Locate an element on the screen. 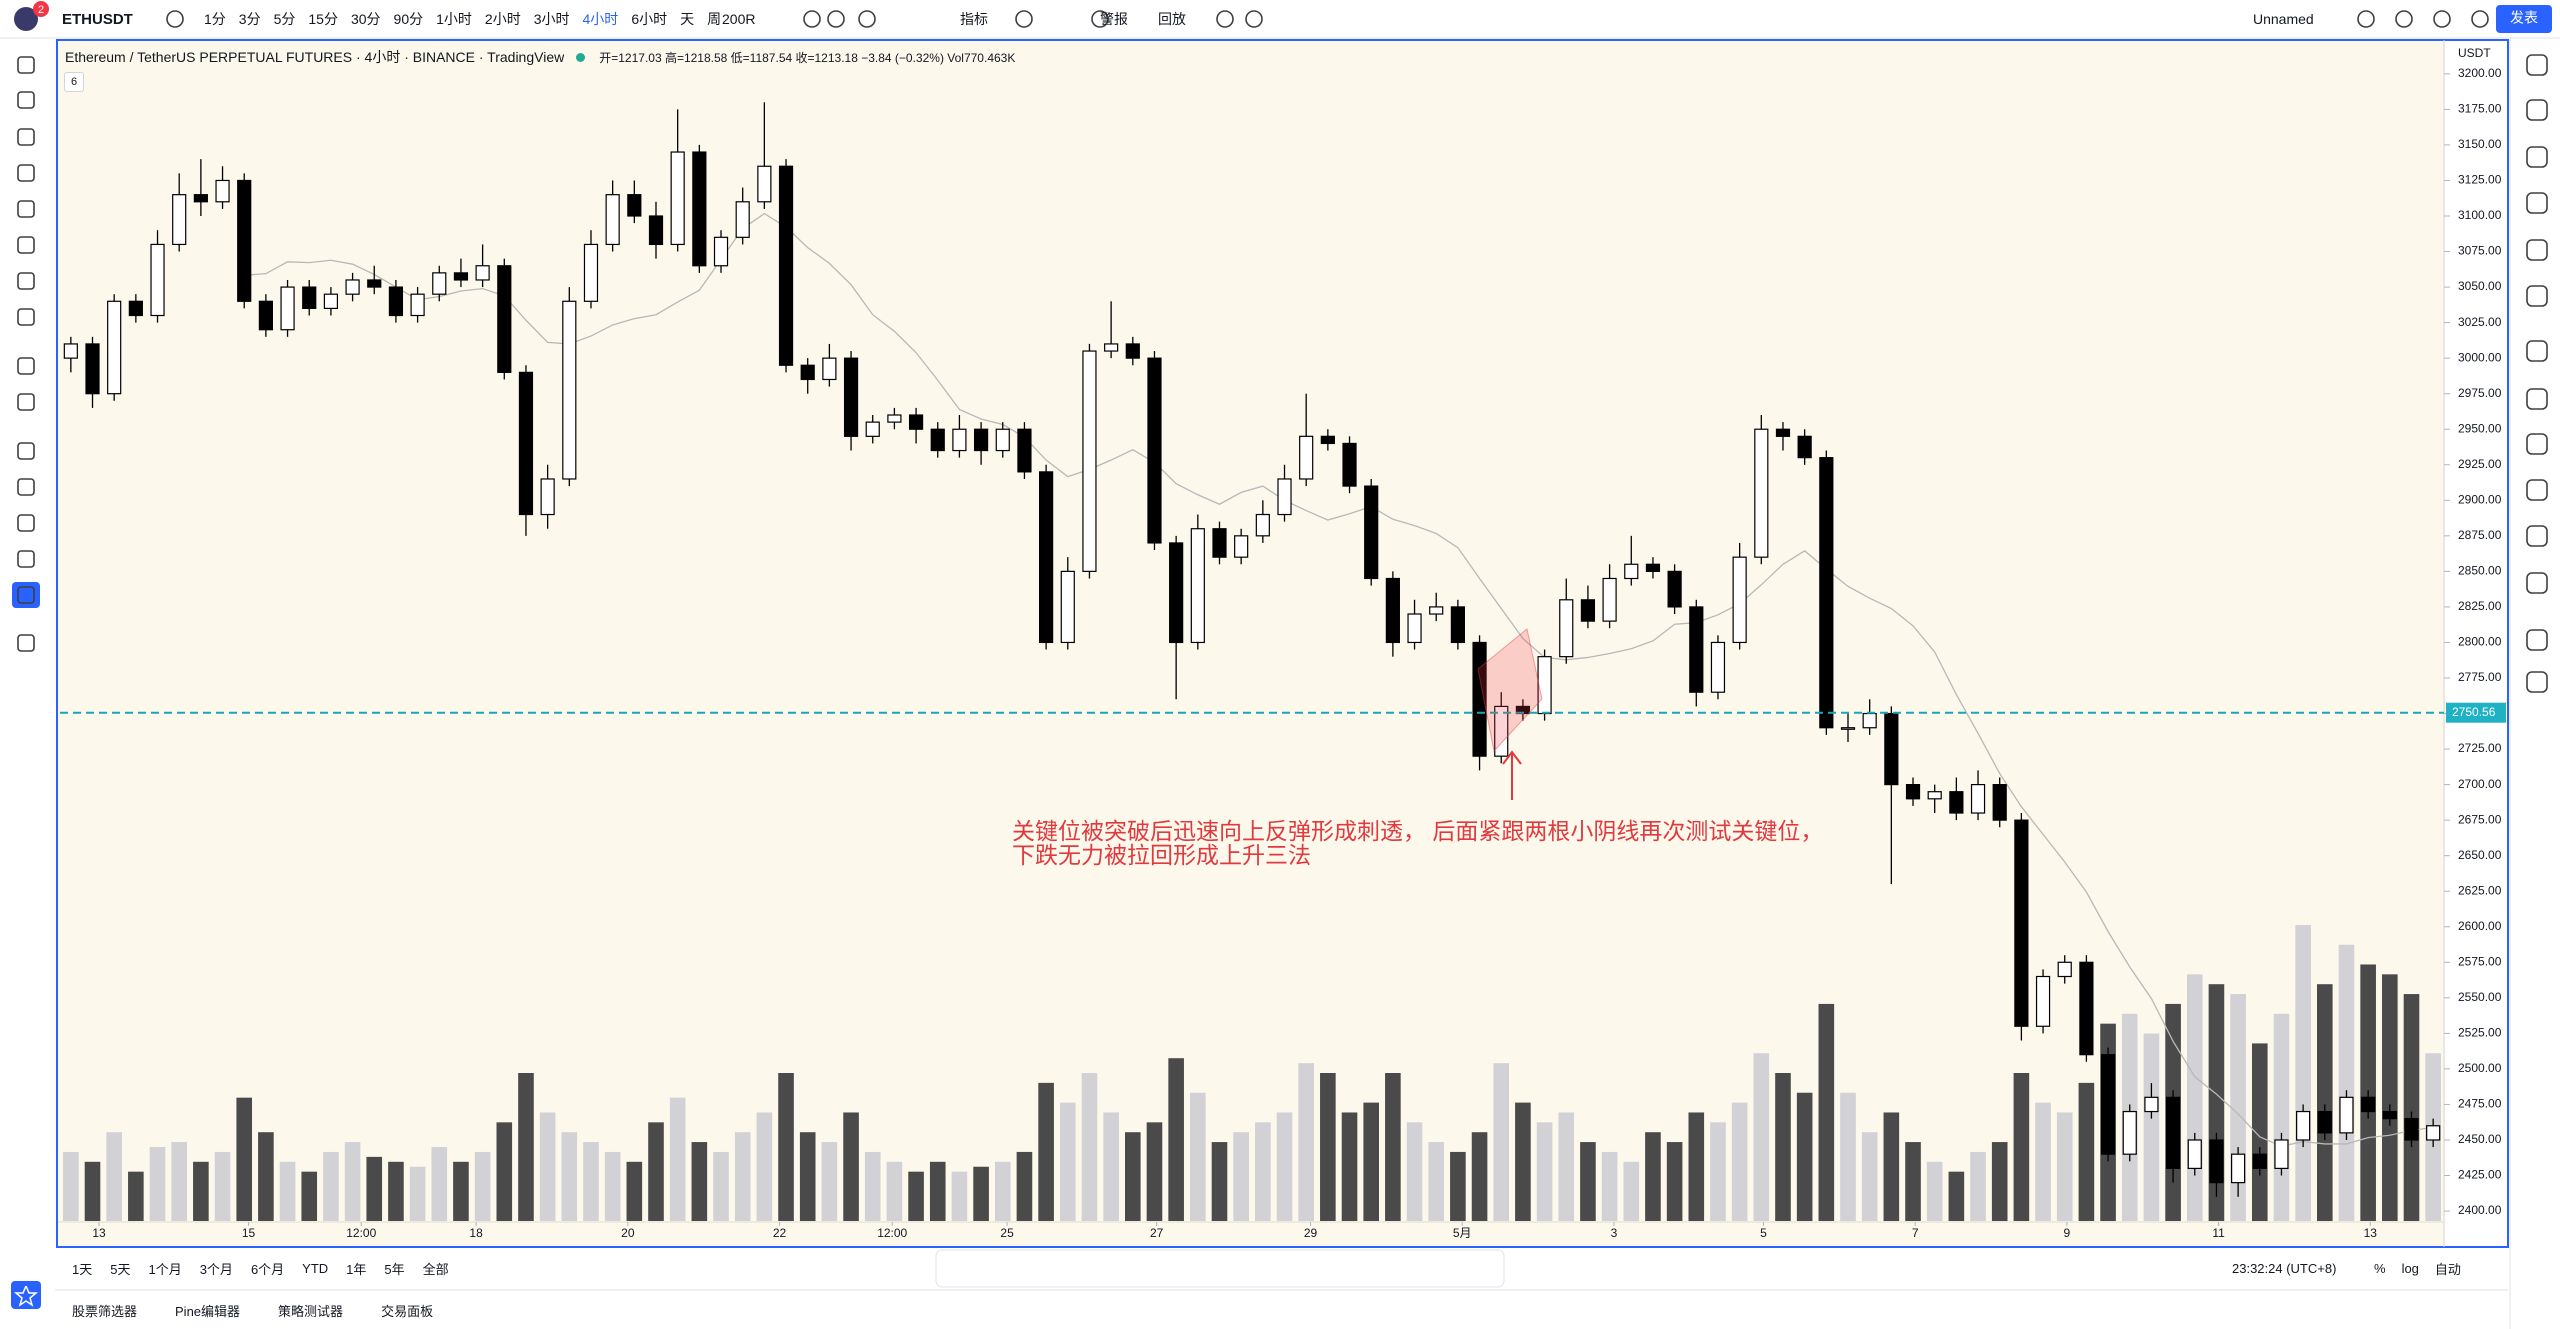  collapse-count: 6 is located at coordinates (74, 82).